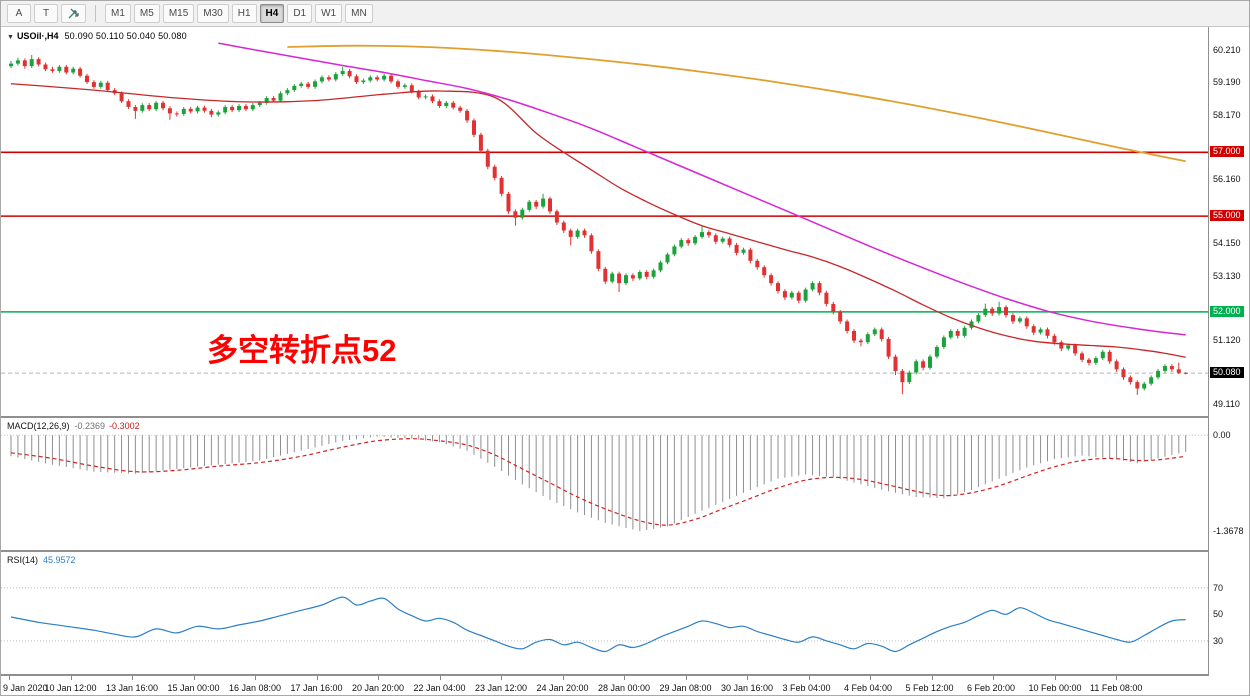  I want to click on time-axis-label: 6 Feb 20:00, so click(991, 688).